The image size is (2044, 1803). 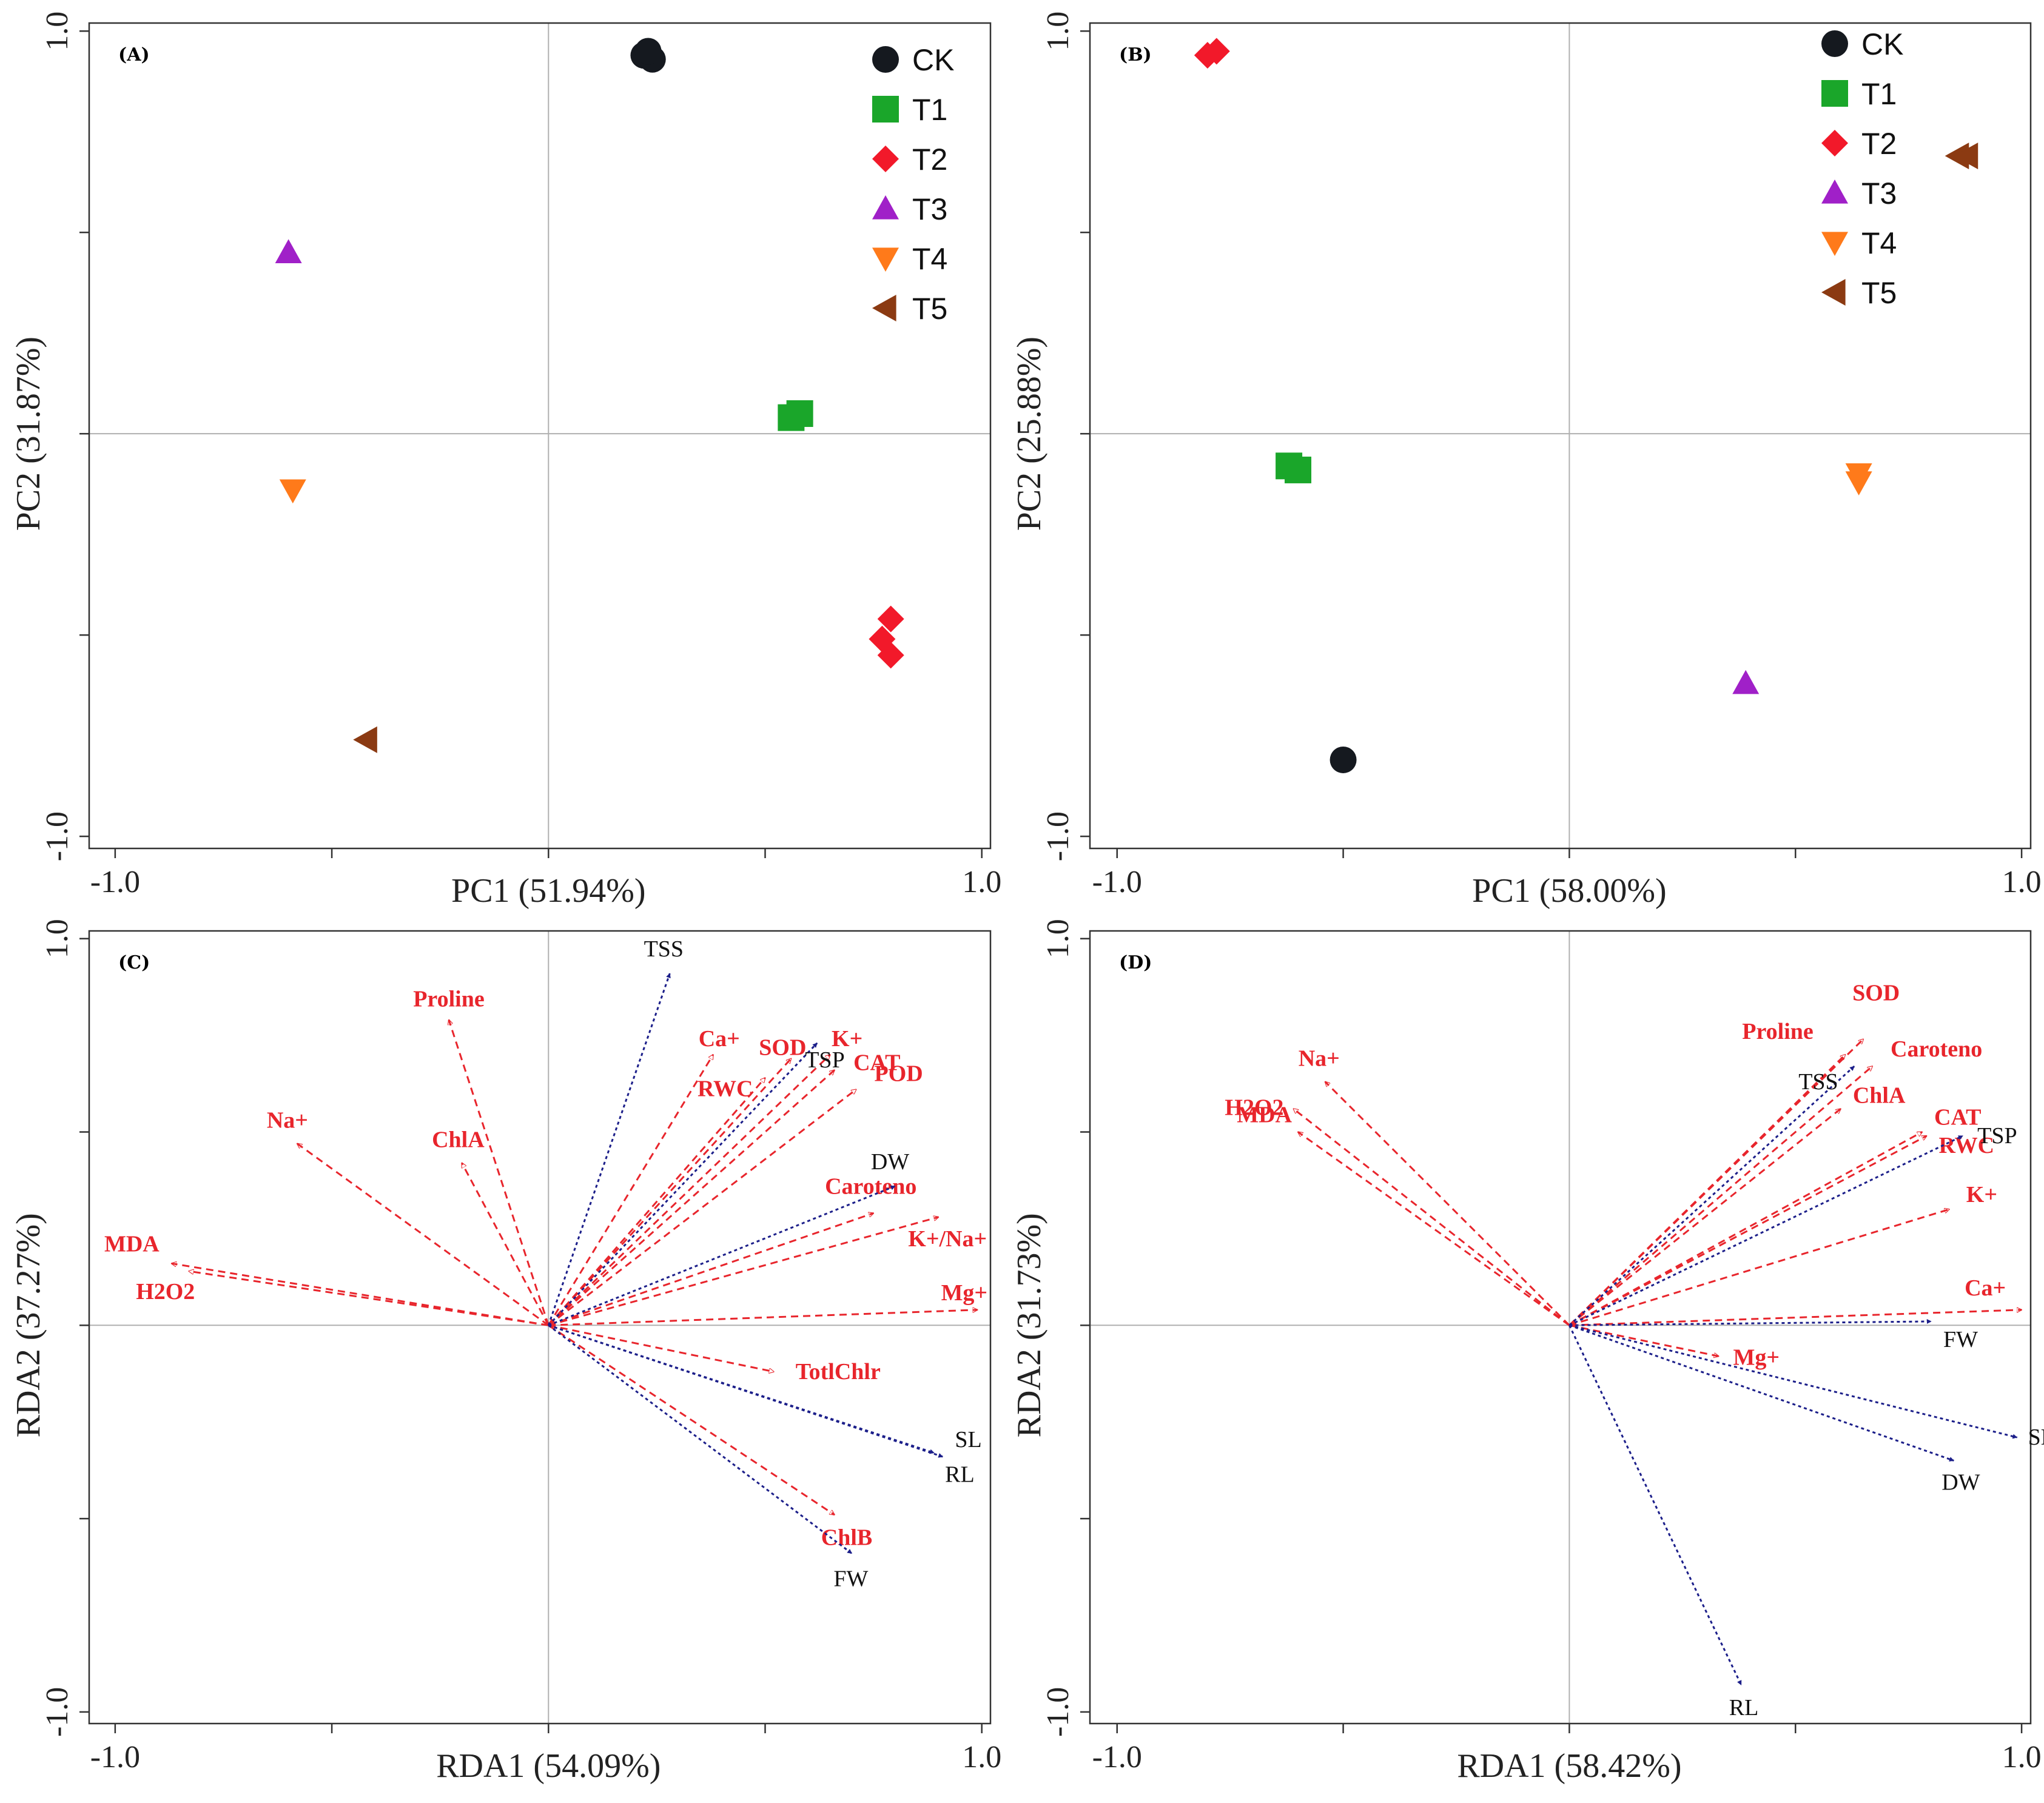 I want to click on panel-c-x-axis-title: RDA1 (54.09%), so click(x=548, y=1766).